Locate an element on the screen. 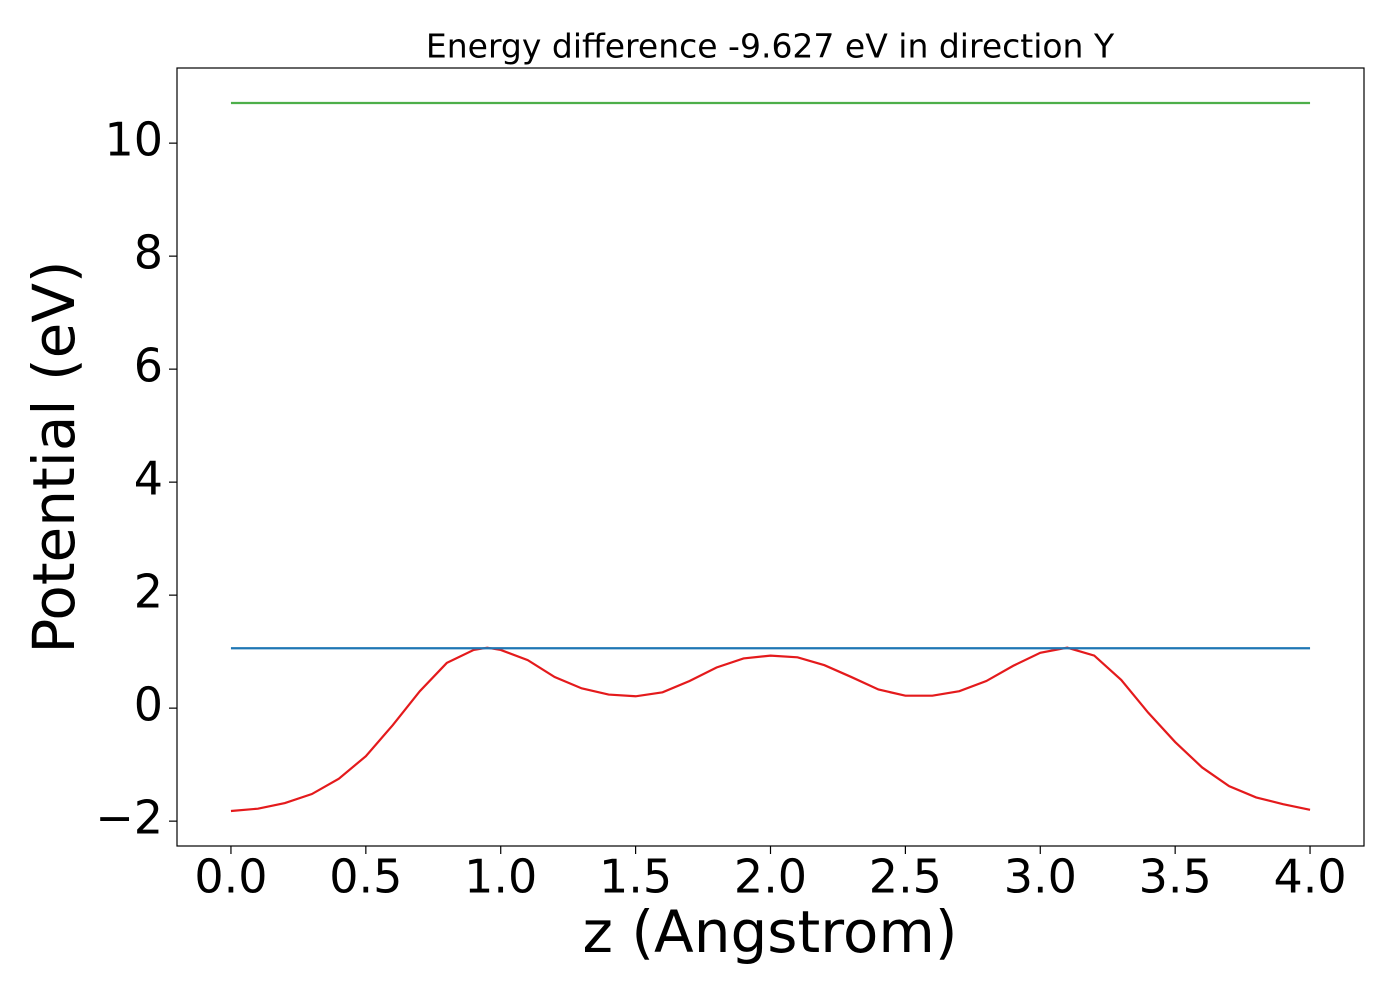  y-axis-label: Potential (eV) is located at coordinates (54, 456).